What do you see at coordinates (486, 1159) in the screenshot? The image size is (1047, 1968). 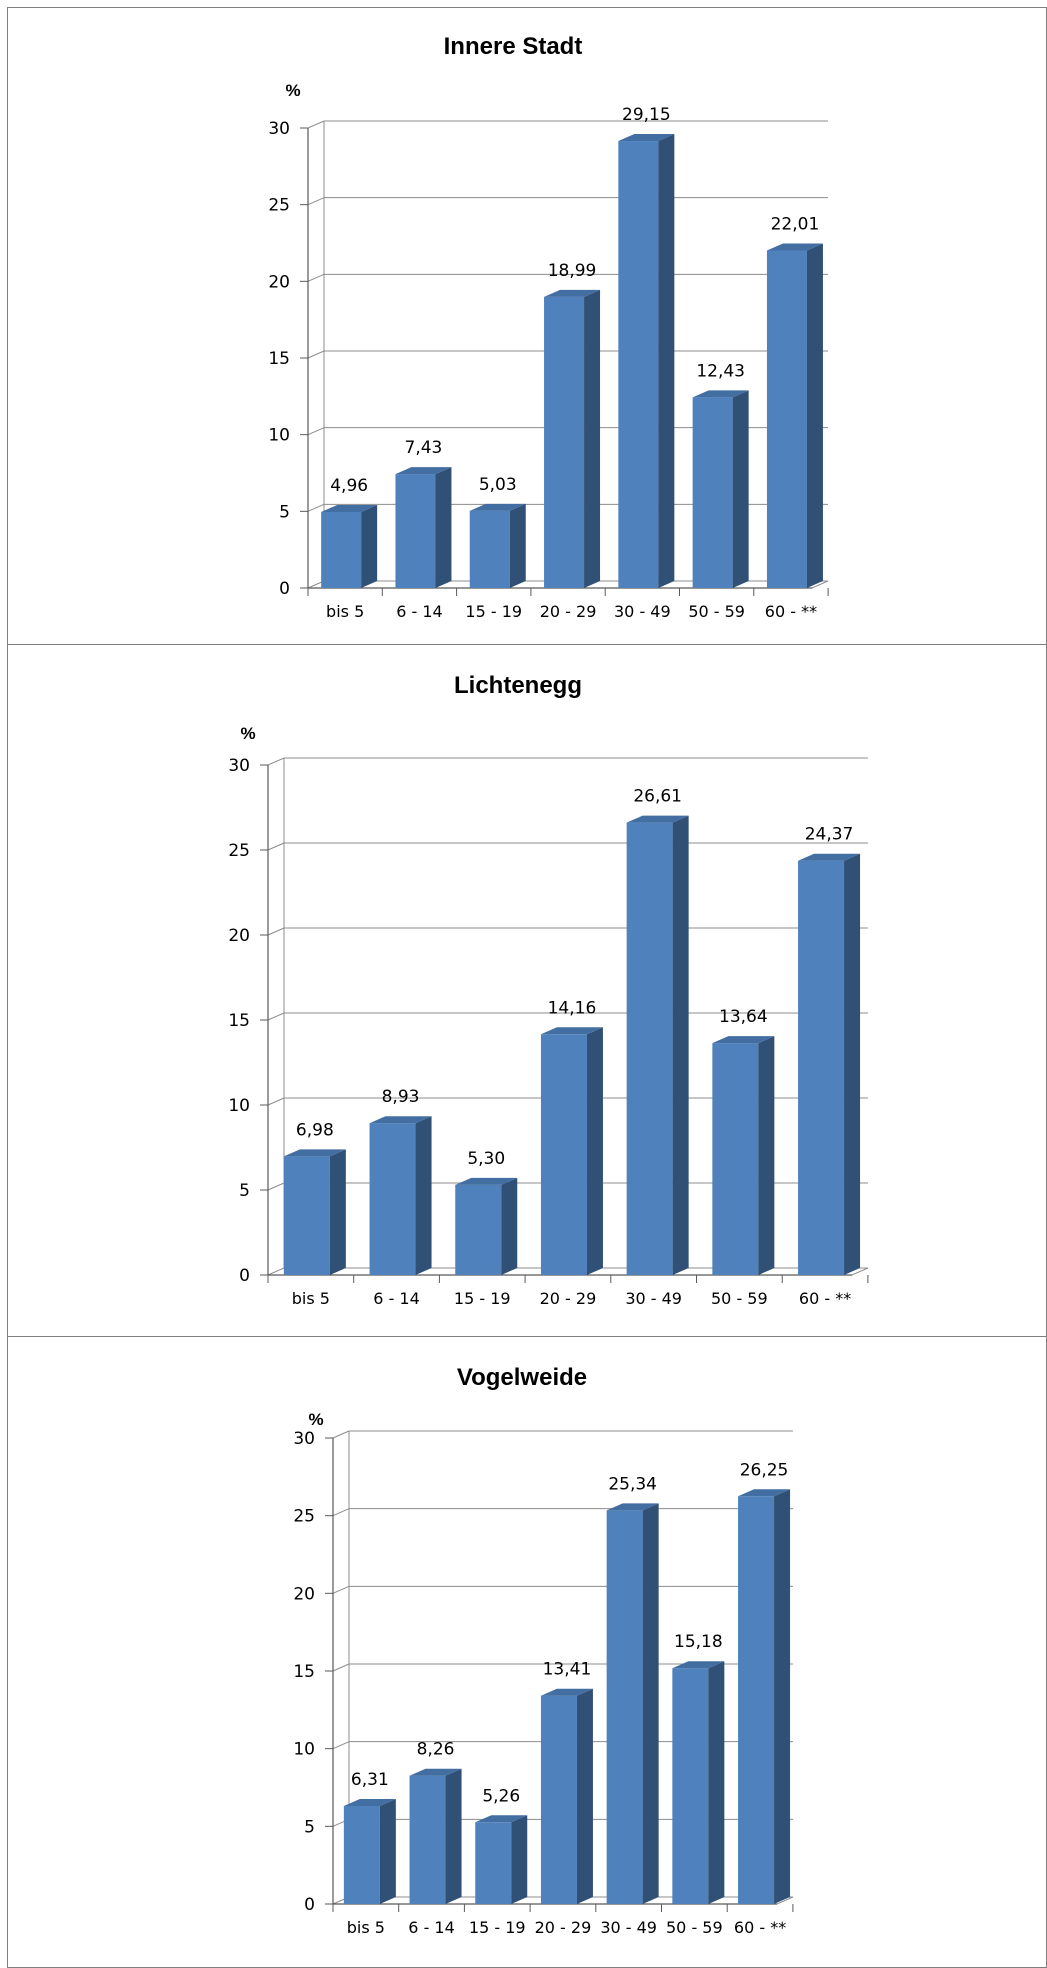 I see `data-label: 5,30` at bounding box center [486, 1159].